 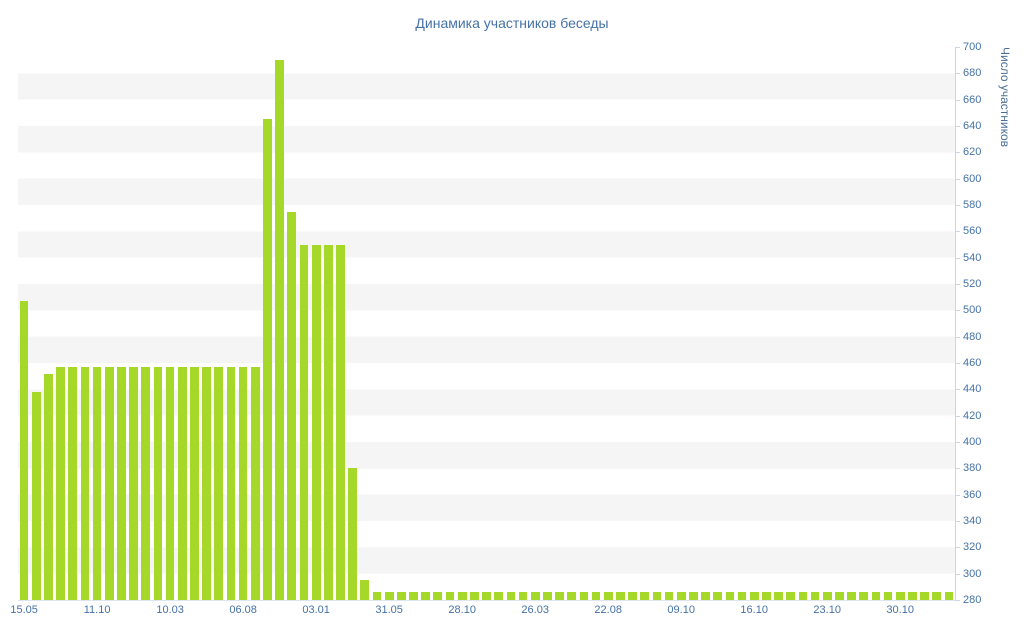 What do you see at coordinates (754, 610) in the screenshot?
I see `x-tick-label: 16.10` at bounding box center [754, 610].